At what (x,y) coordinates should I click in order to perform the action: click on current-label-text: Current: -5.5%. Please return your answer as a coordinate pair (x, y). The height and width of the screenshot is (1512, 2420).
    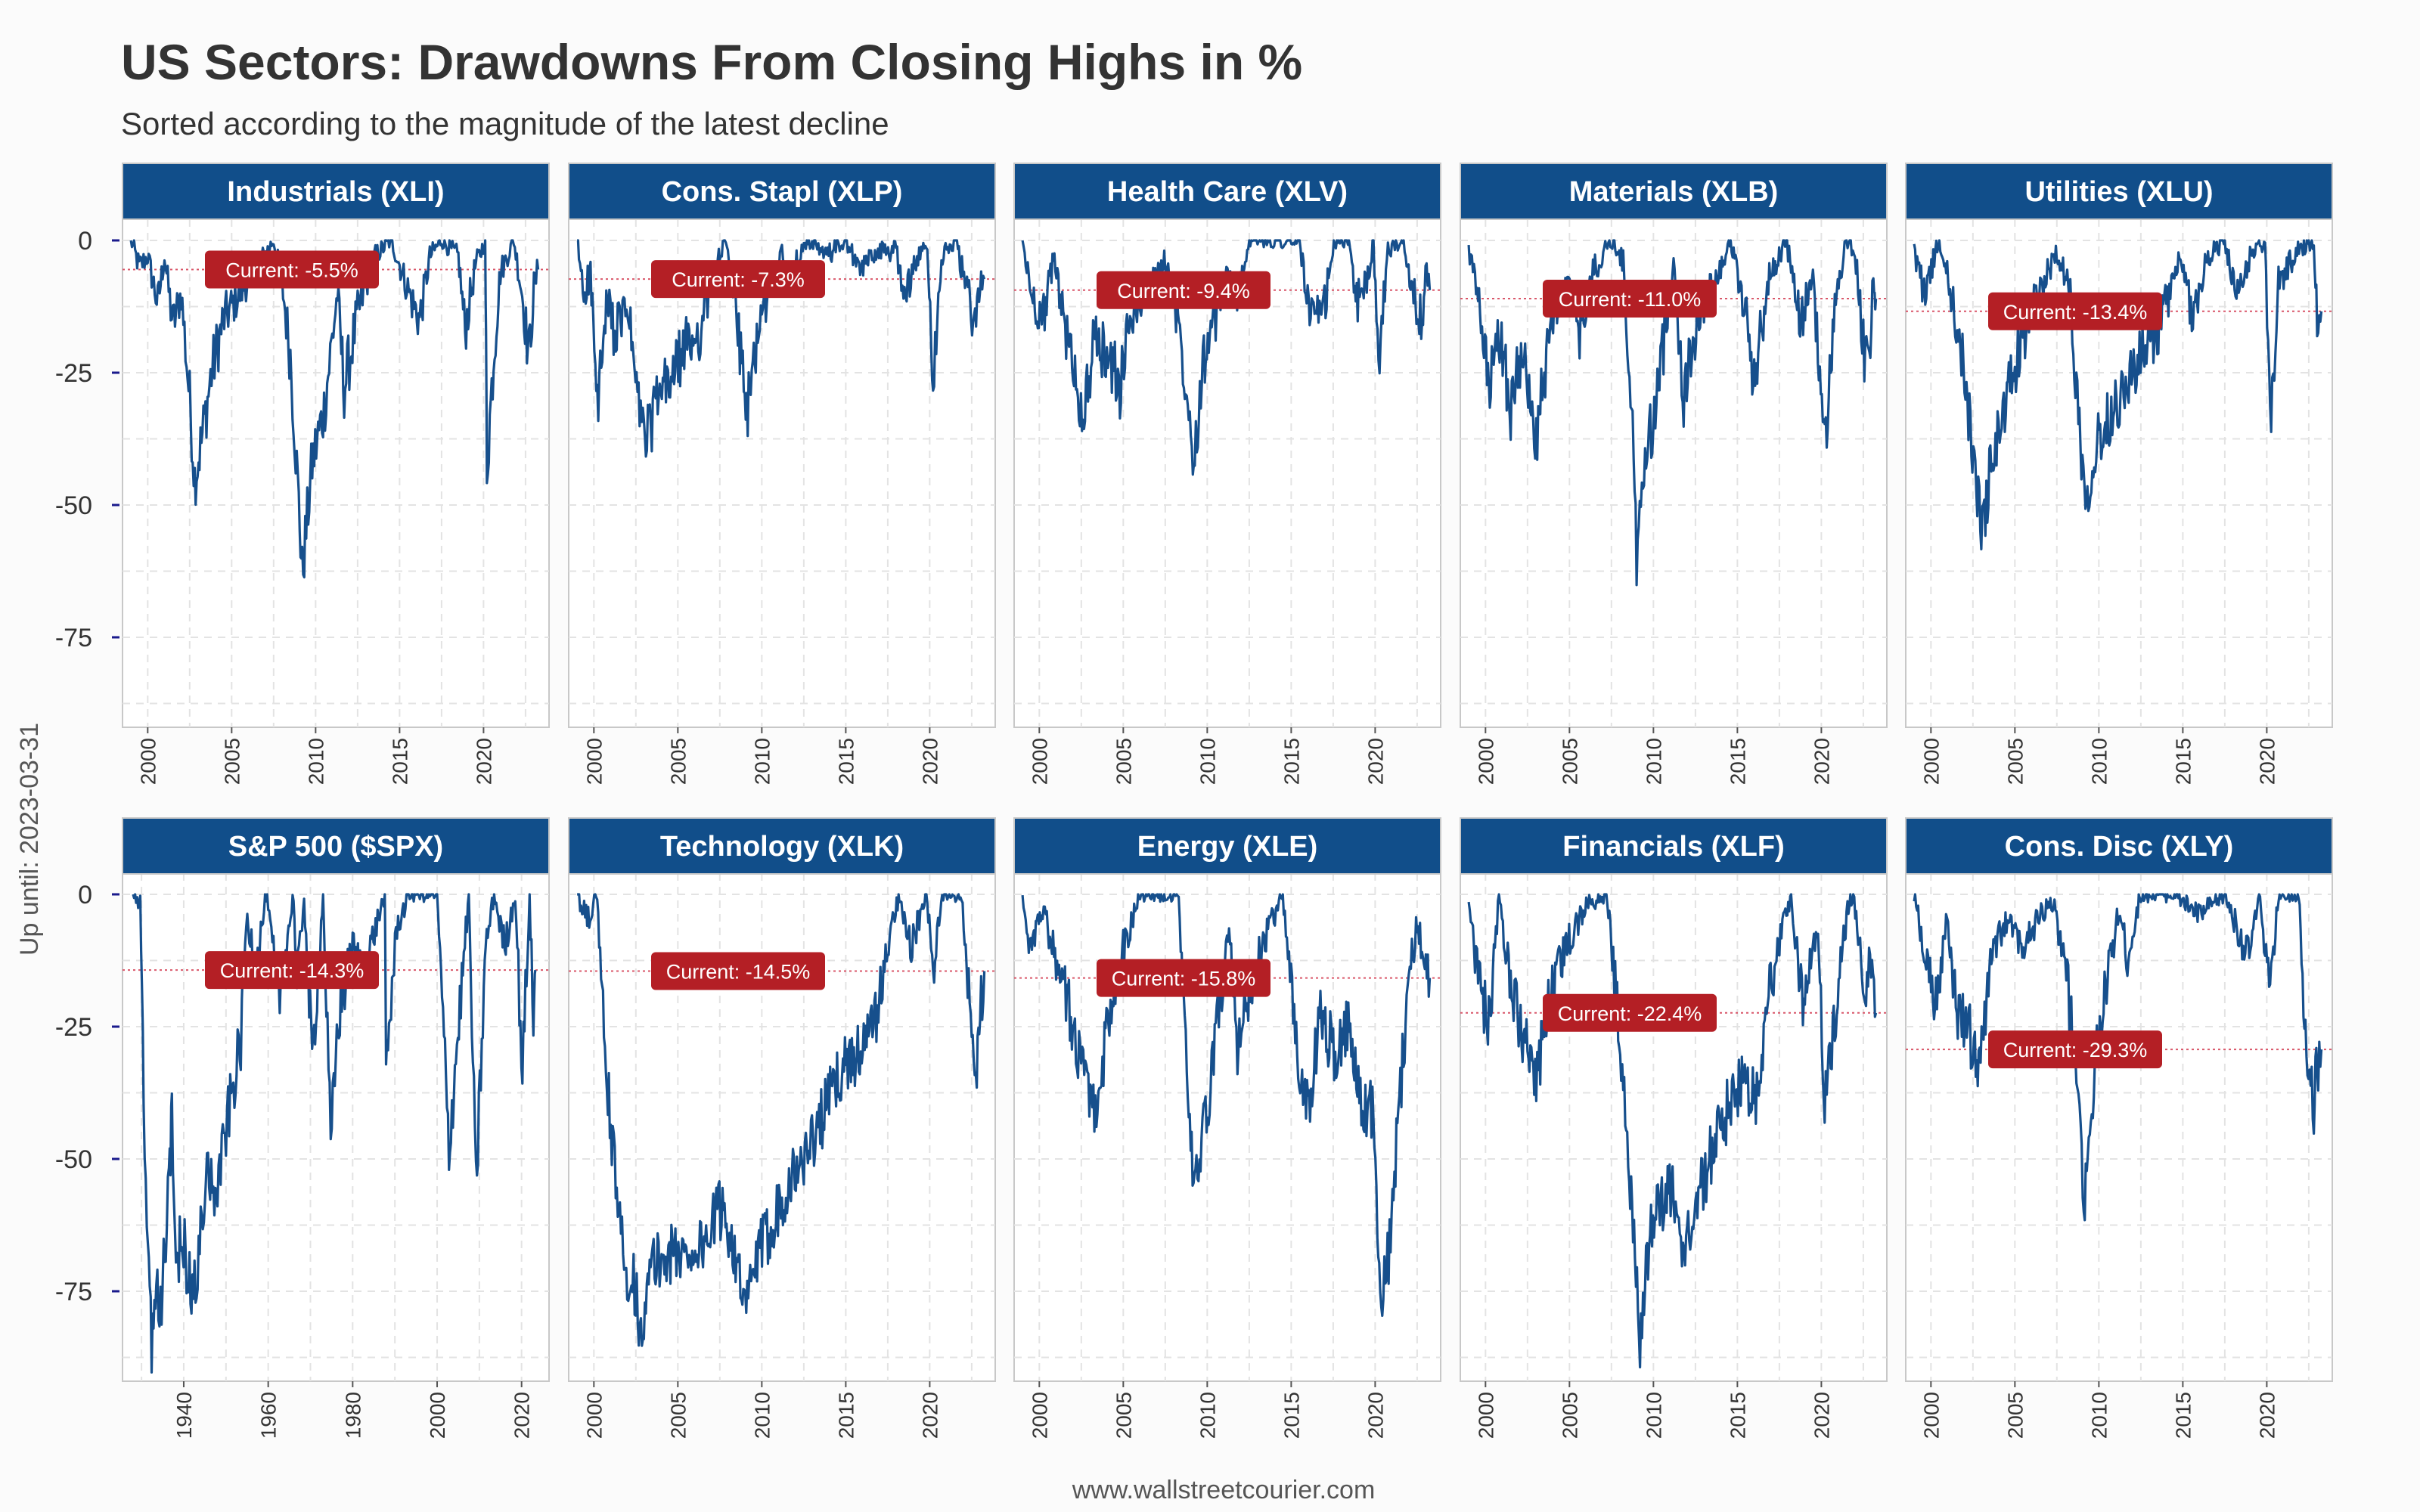
    Looking at the image, I should click on (291, 270).